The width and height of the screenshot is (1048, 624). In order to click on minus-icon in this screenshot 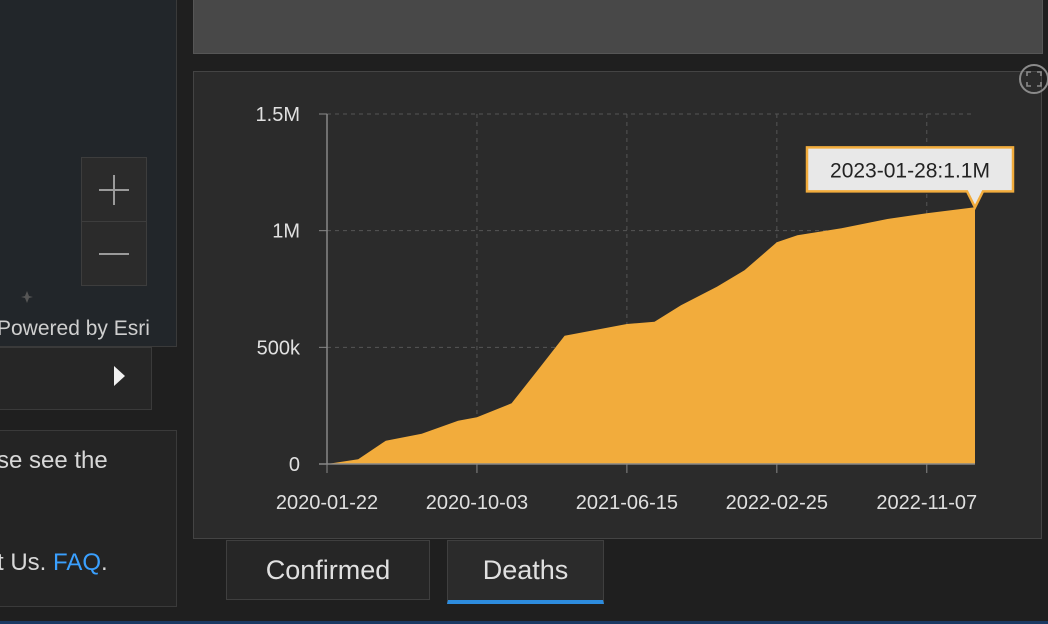, I will do `click(114, 254)`.